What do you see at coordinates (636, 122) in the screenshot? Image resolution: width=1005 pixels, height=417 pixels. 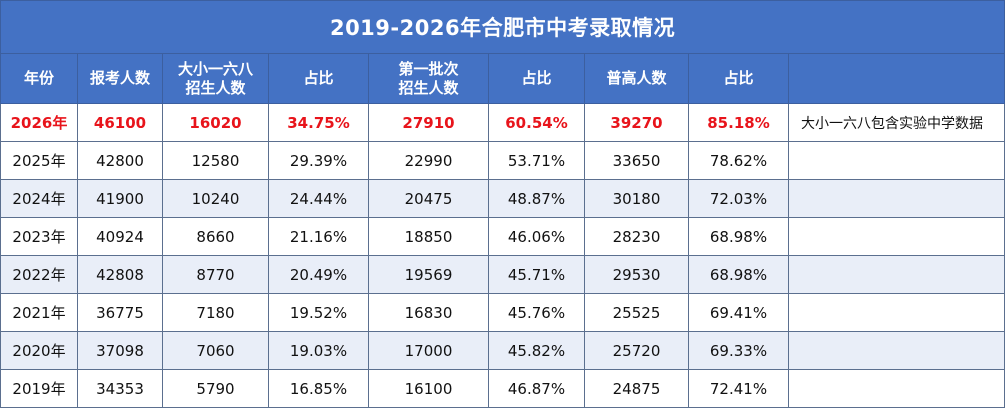 I see `table-cell: 39270` at bounding box center [636, 122].